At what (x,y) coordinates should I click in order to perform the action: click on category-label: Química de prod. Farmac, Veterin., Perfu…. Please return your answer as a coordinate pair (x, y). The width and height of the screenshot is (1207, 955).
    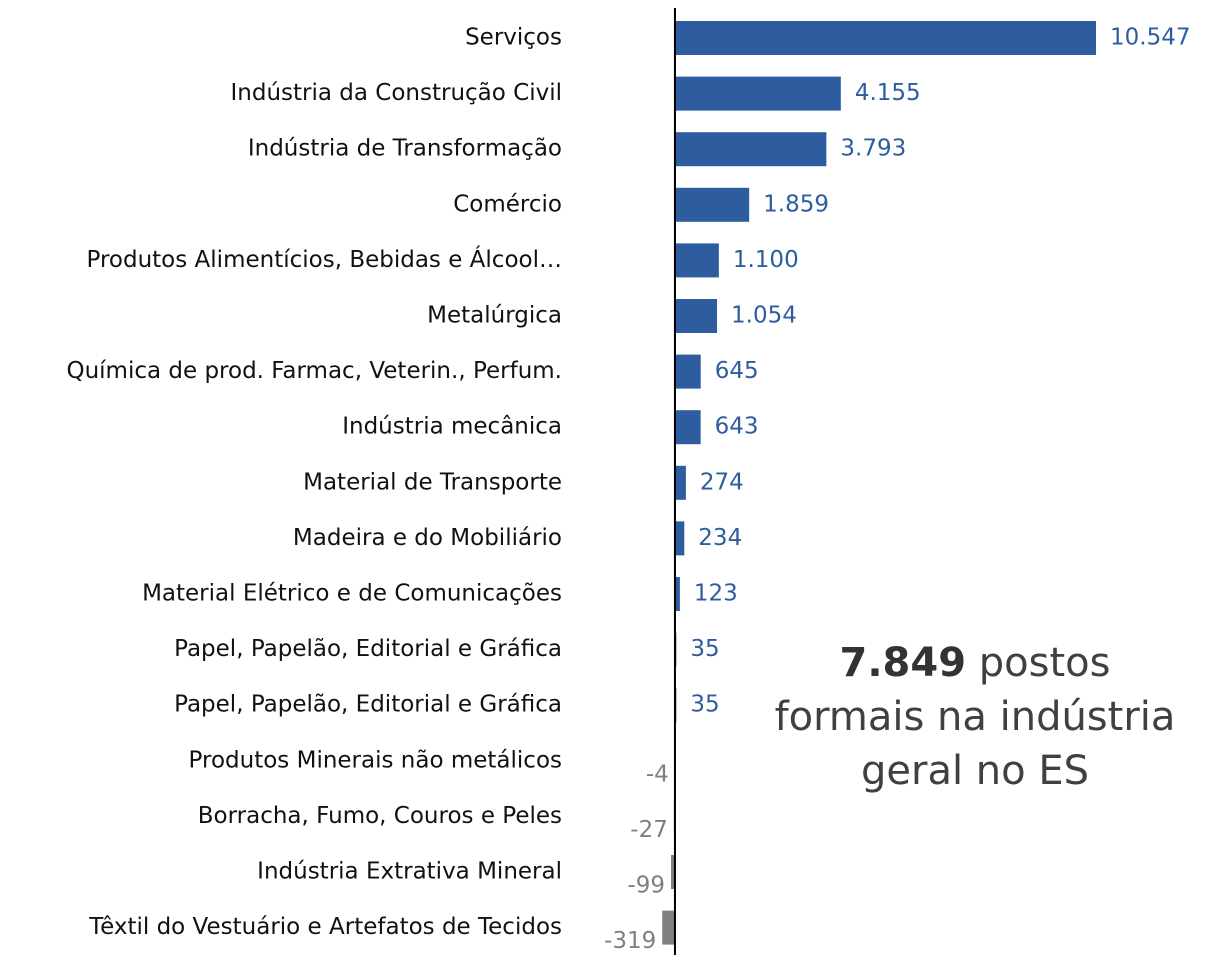
    Looking at the image, I should click on (314, 371).